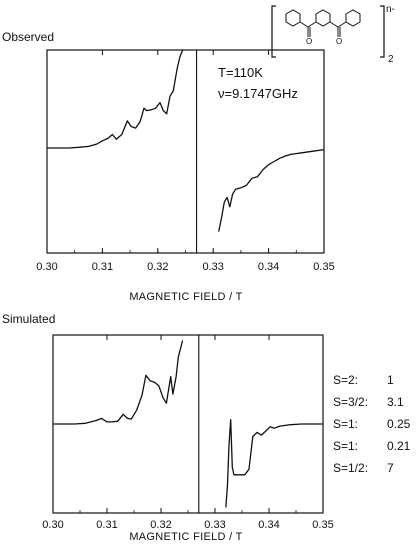  I want to click on spin-weight-value: 1, so click(390, 380).